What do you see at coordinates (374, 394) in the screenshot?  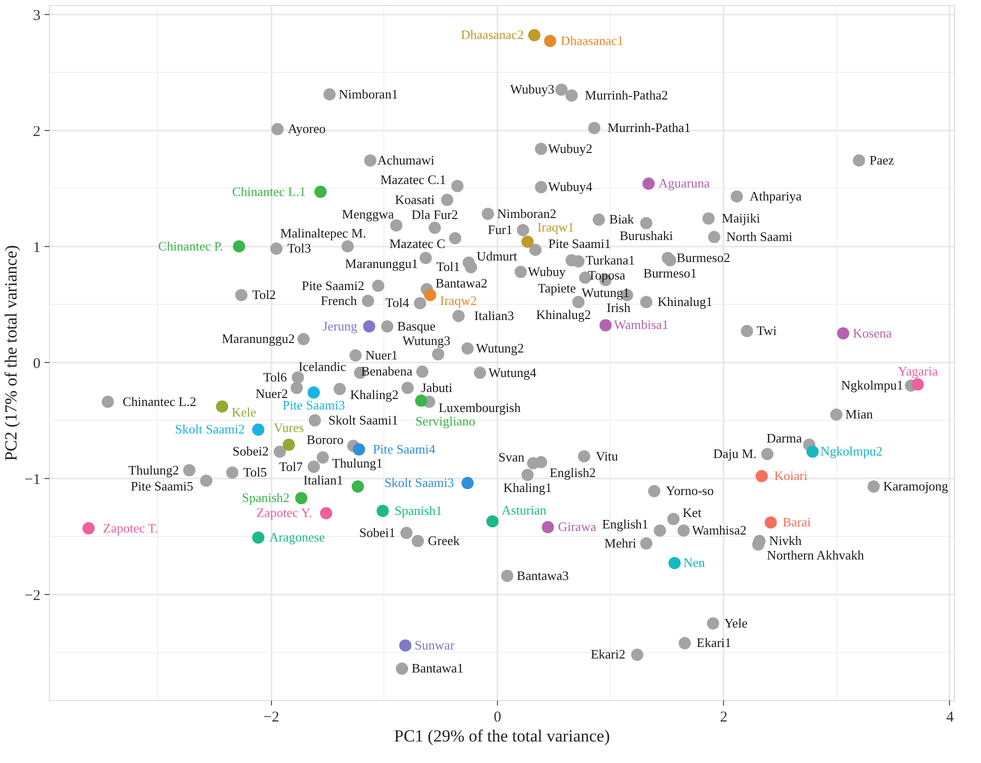 I see `data-label: Khaling2` at bounding box center [374, 394].